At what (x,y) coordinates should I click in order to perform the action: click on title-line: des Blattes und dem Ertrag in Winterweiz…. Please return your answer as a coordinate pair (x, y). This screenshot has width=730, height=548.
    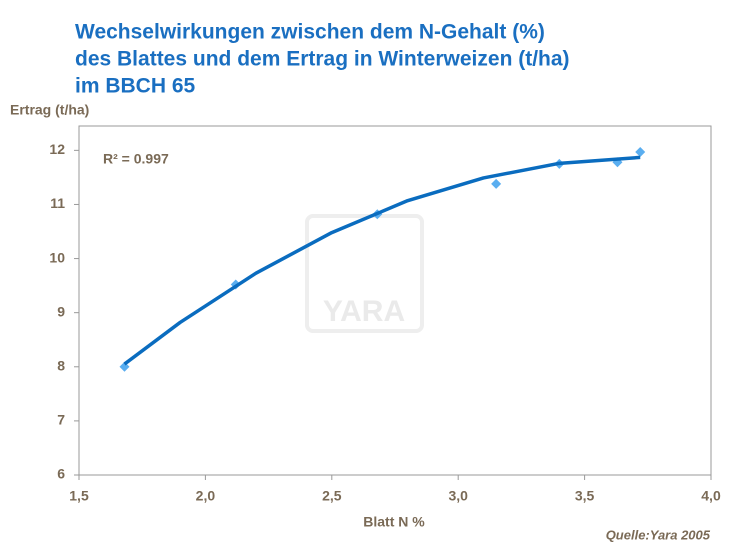
    Looking at the image, I should click on (322, 59).